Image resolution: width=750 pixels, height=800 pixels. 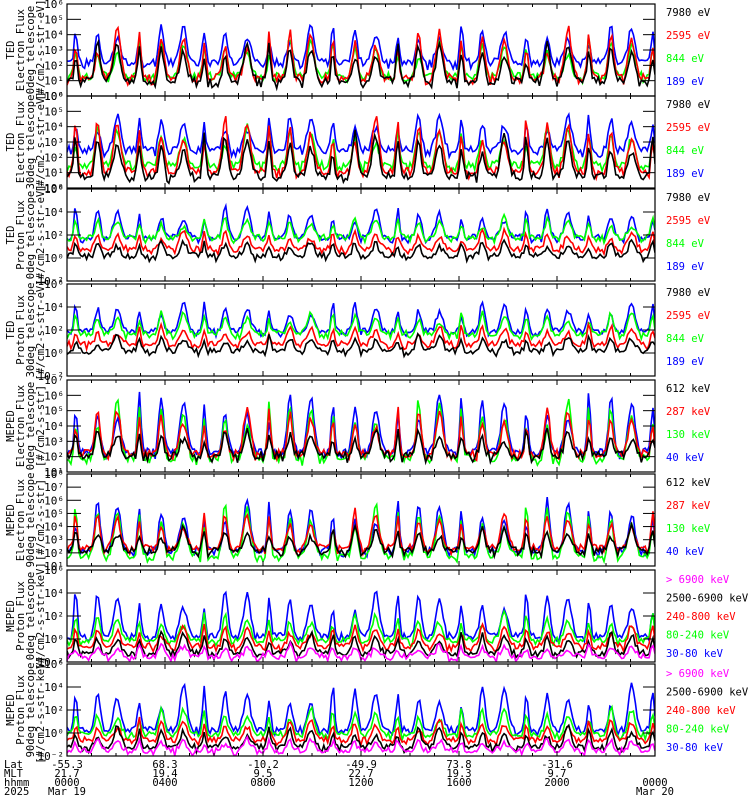 I want to click on series-189-ev, so click(x=361, y=135).